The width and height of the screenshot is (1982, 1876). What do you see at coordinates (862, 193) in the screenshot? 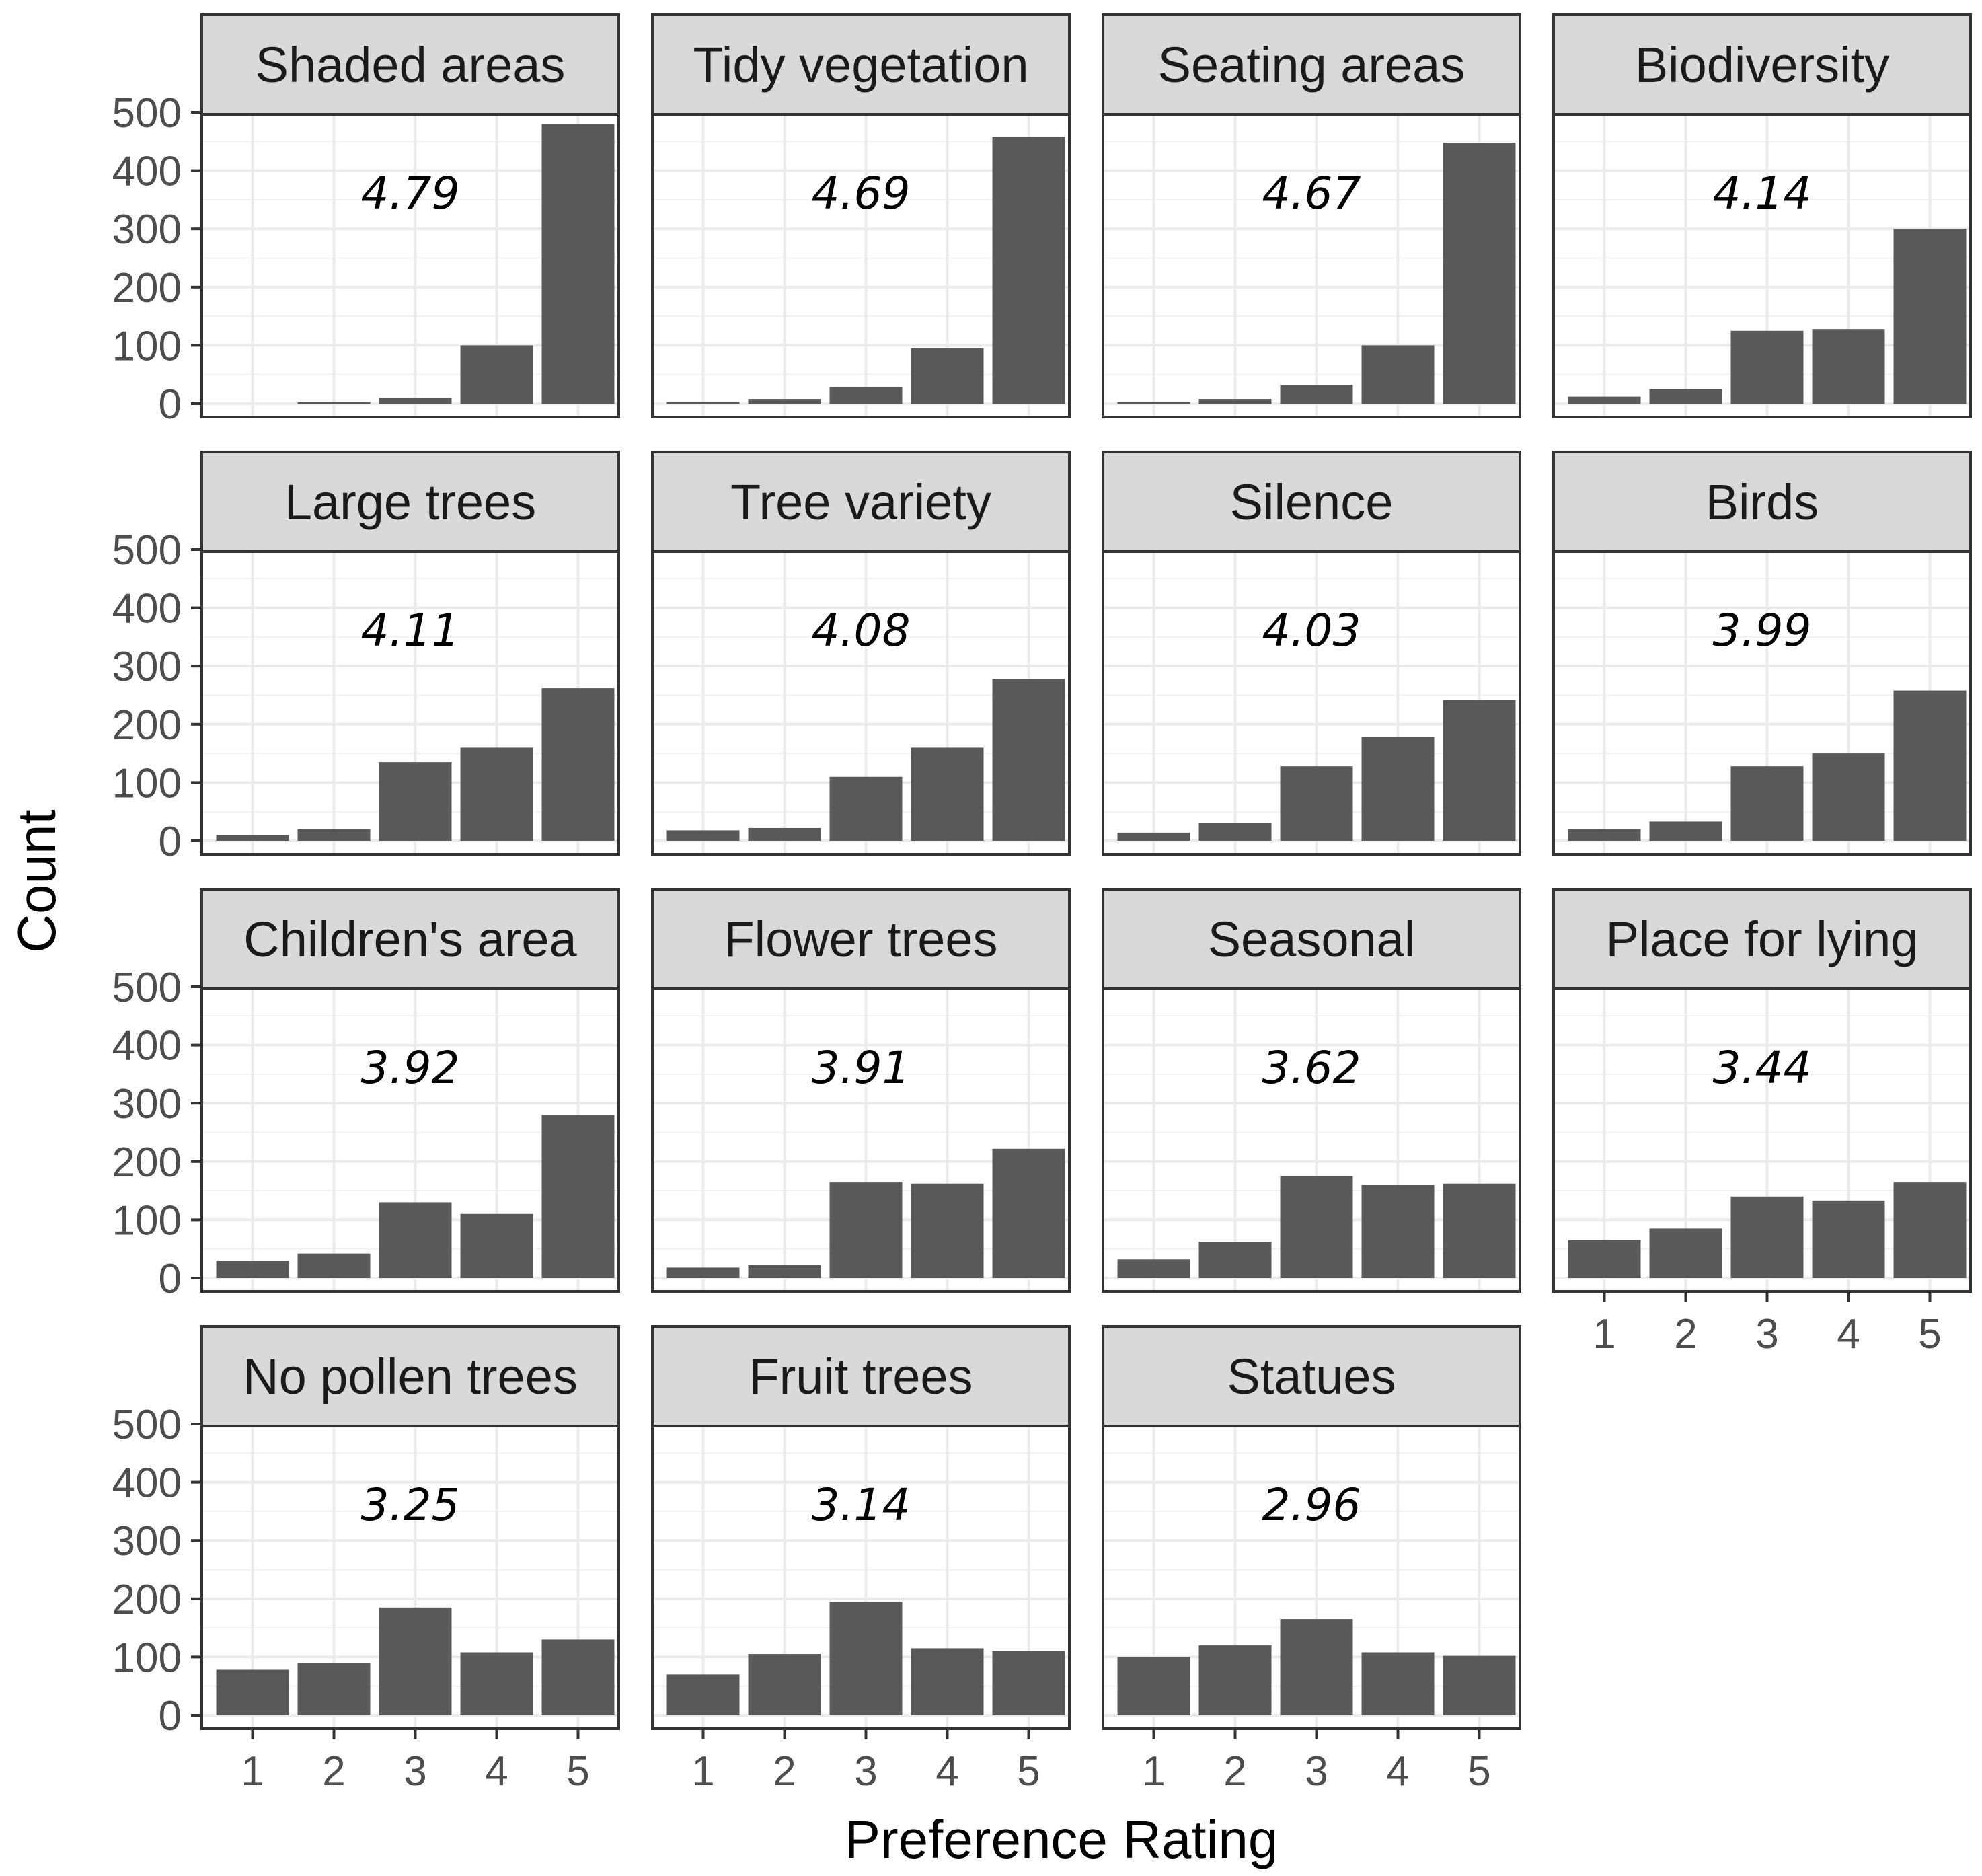
I see `mean-label: 4.69` at bounding box center [862, 193].